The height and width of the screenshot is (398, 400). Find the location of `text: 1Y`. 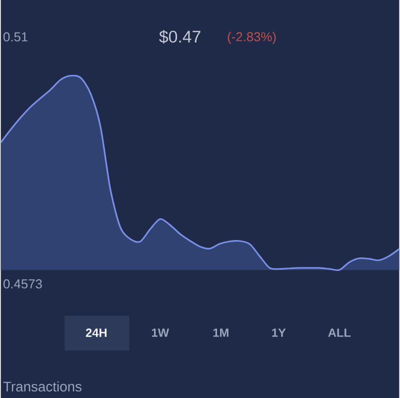

text: 1Y is located at coordinates (279, 332).